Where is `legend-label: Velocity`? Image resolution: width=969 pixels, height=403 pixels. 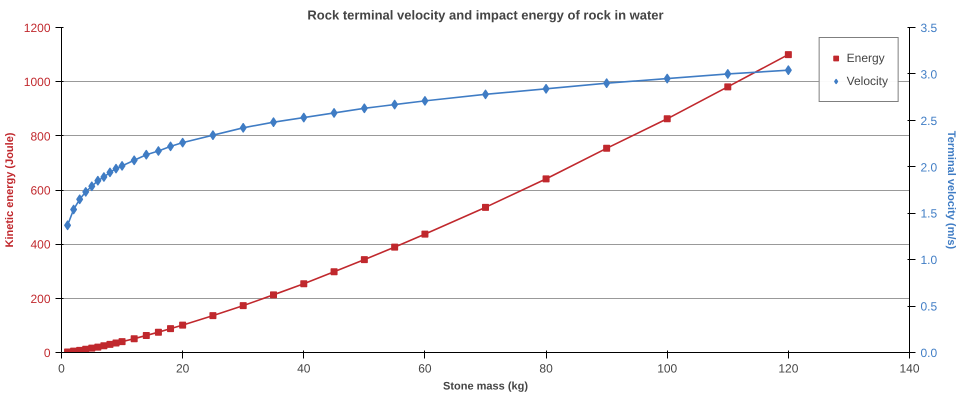 legend-label: Velocity is located at coordinates (867, 81).